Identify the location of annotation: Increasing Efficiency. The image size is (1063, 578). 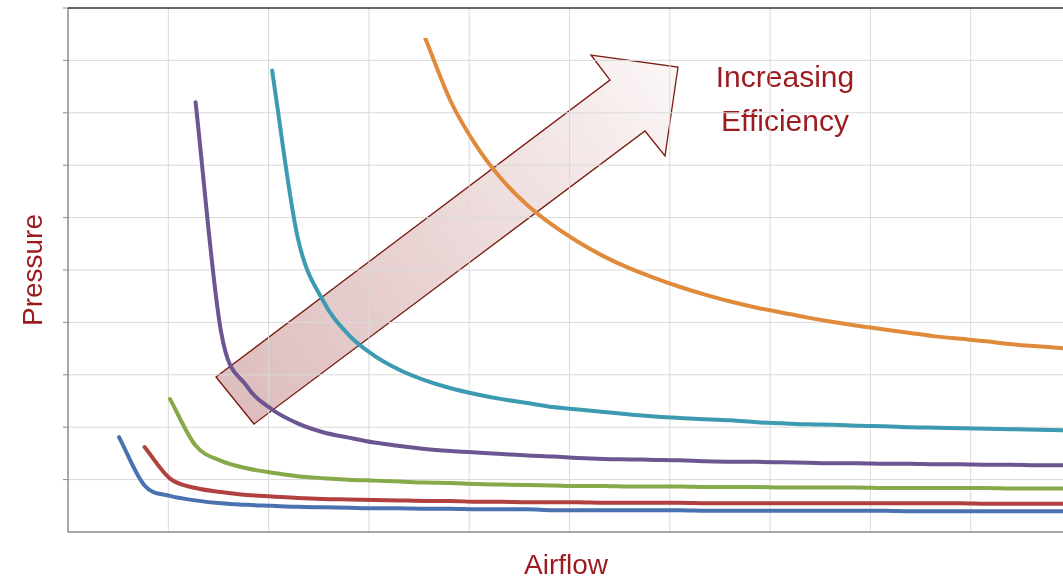
(785, 99).